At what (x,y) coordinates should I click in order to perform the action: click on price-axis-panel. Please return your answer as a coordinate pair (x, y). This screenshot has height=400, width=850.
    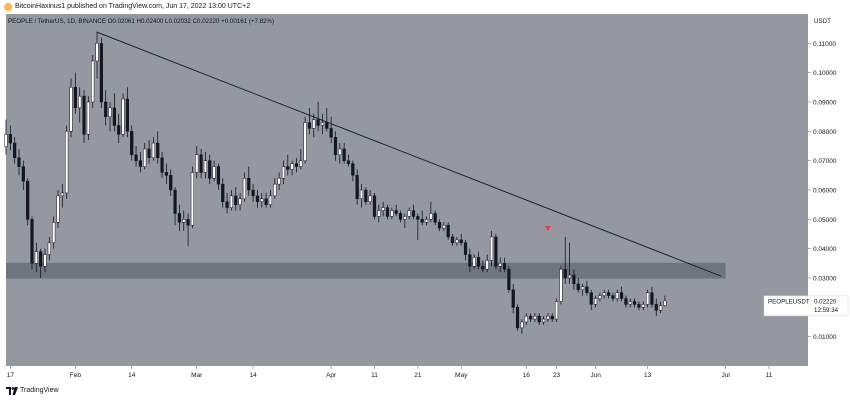
    Looking at the image, I should click on (829, 198).